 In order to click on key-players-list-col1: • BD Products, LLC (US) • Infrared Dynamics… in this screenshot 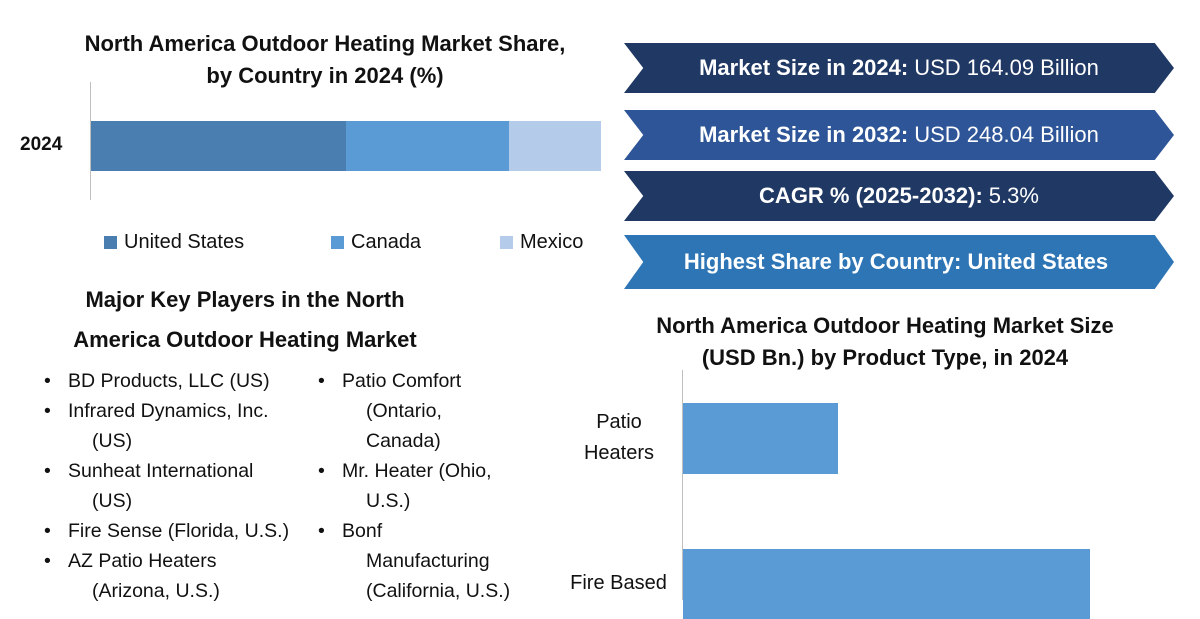, I will do `click(175, 486)`.